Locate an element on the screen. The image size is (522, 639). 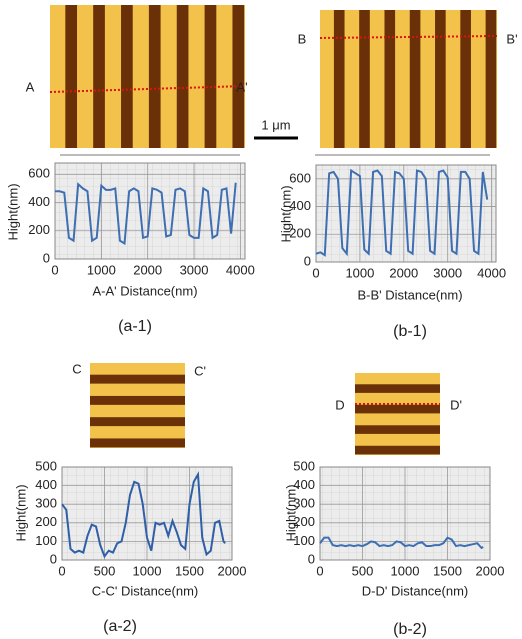
x-axis-label: B-B' Distance(nm) is located at coordinates (409, 294).